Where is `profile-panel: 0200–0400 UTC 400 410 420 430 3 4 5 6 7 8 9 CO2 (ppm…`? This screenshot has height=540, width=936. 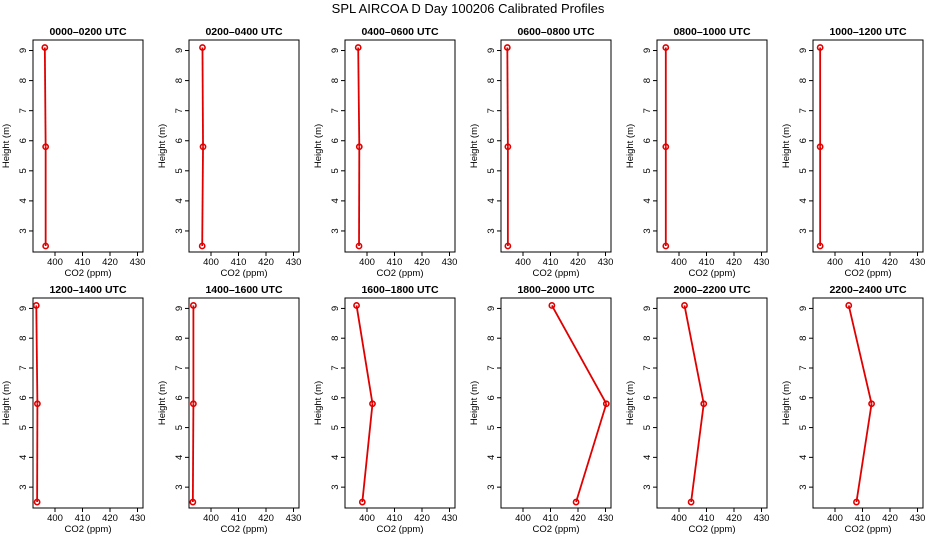
profile-panel: 0200–0400 UTC 400 410 420 430 3 4 5 6 7 8 9 CO2 (ppm… is located at coordinates (229, 152).